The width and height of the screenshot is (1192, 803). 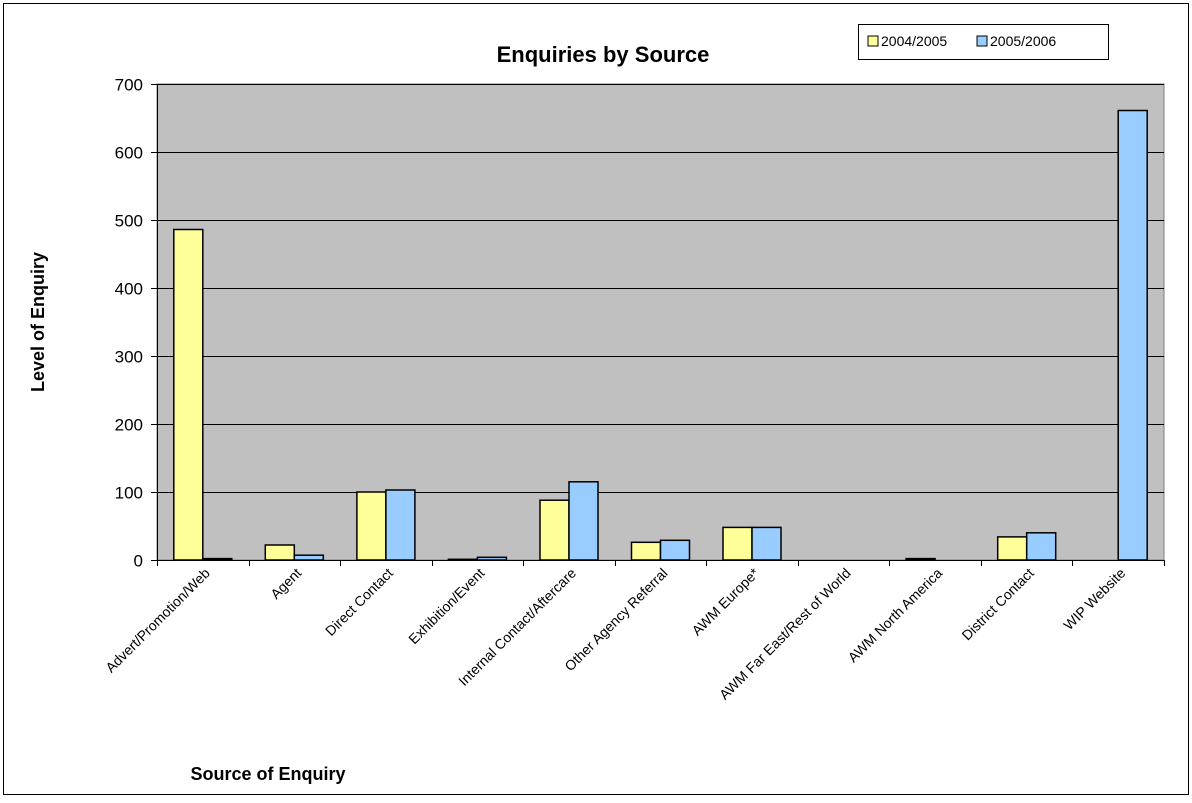 I want to click on bar-2005-2006-wip-website, so click(x=1132, y=335).